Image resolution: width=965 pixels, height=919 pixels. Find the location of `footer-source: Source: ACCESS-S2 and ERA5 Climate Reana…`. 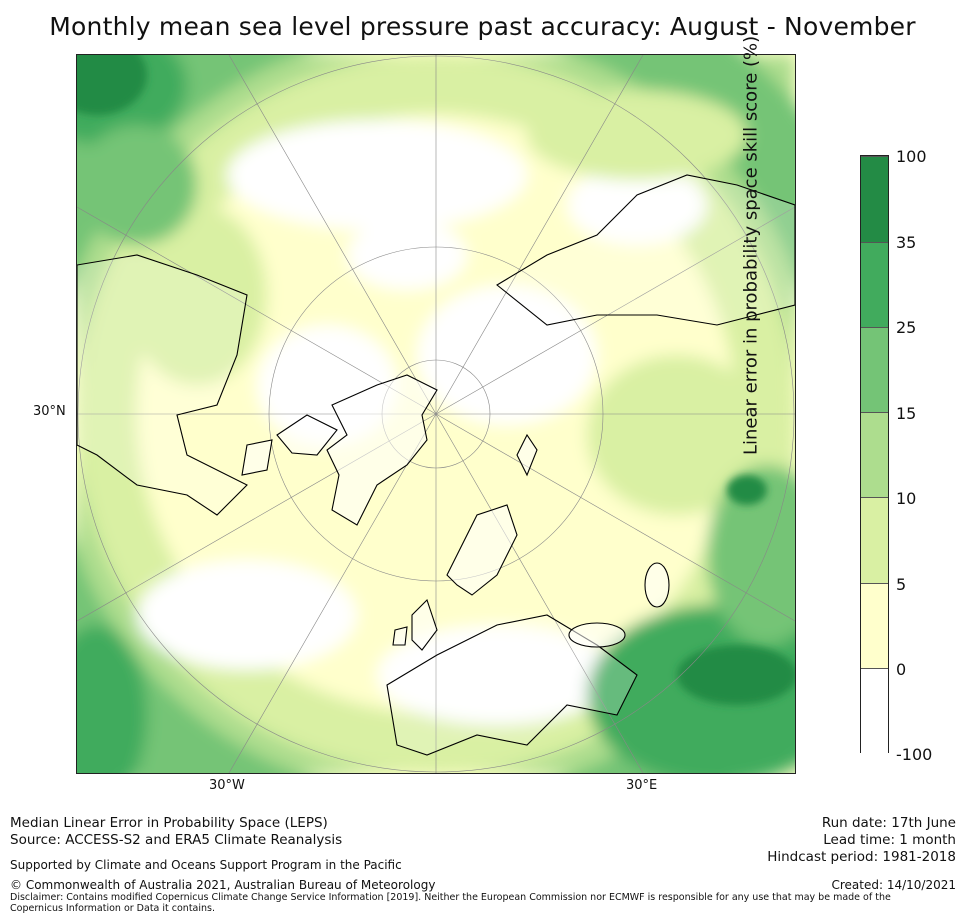

footer-source: Source: ACCESS-S2 and ERA5 Climate Reana… is located at coordinates (176, 840).